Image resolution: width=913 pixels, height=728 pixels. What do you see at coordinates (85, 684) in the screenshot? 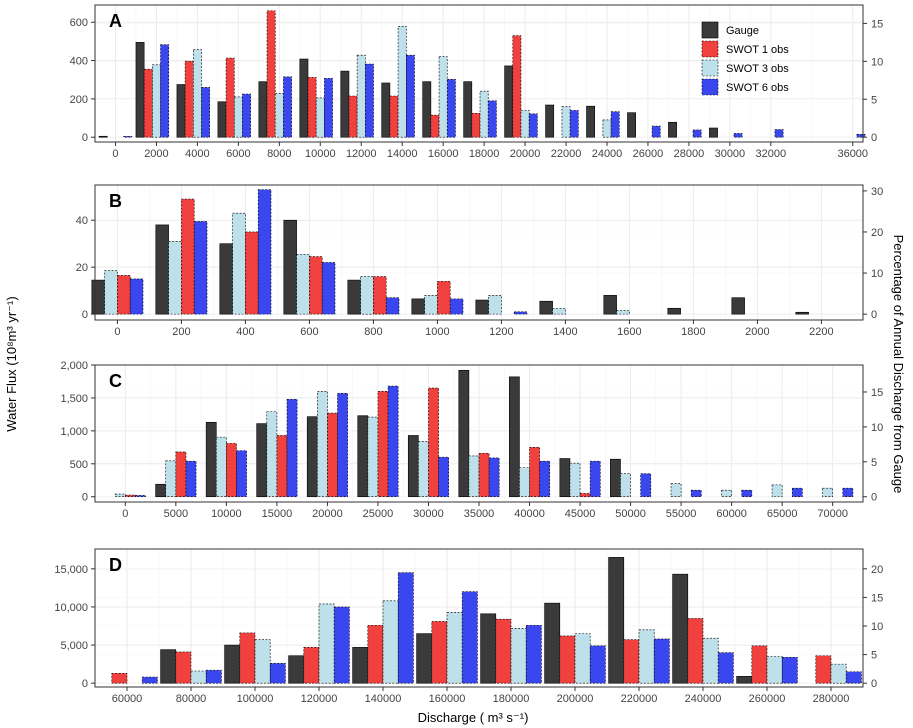
I see `panel-D-y-tick-label: 0` at bounding box center [85, 684].